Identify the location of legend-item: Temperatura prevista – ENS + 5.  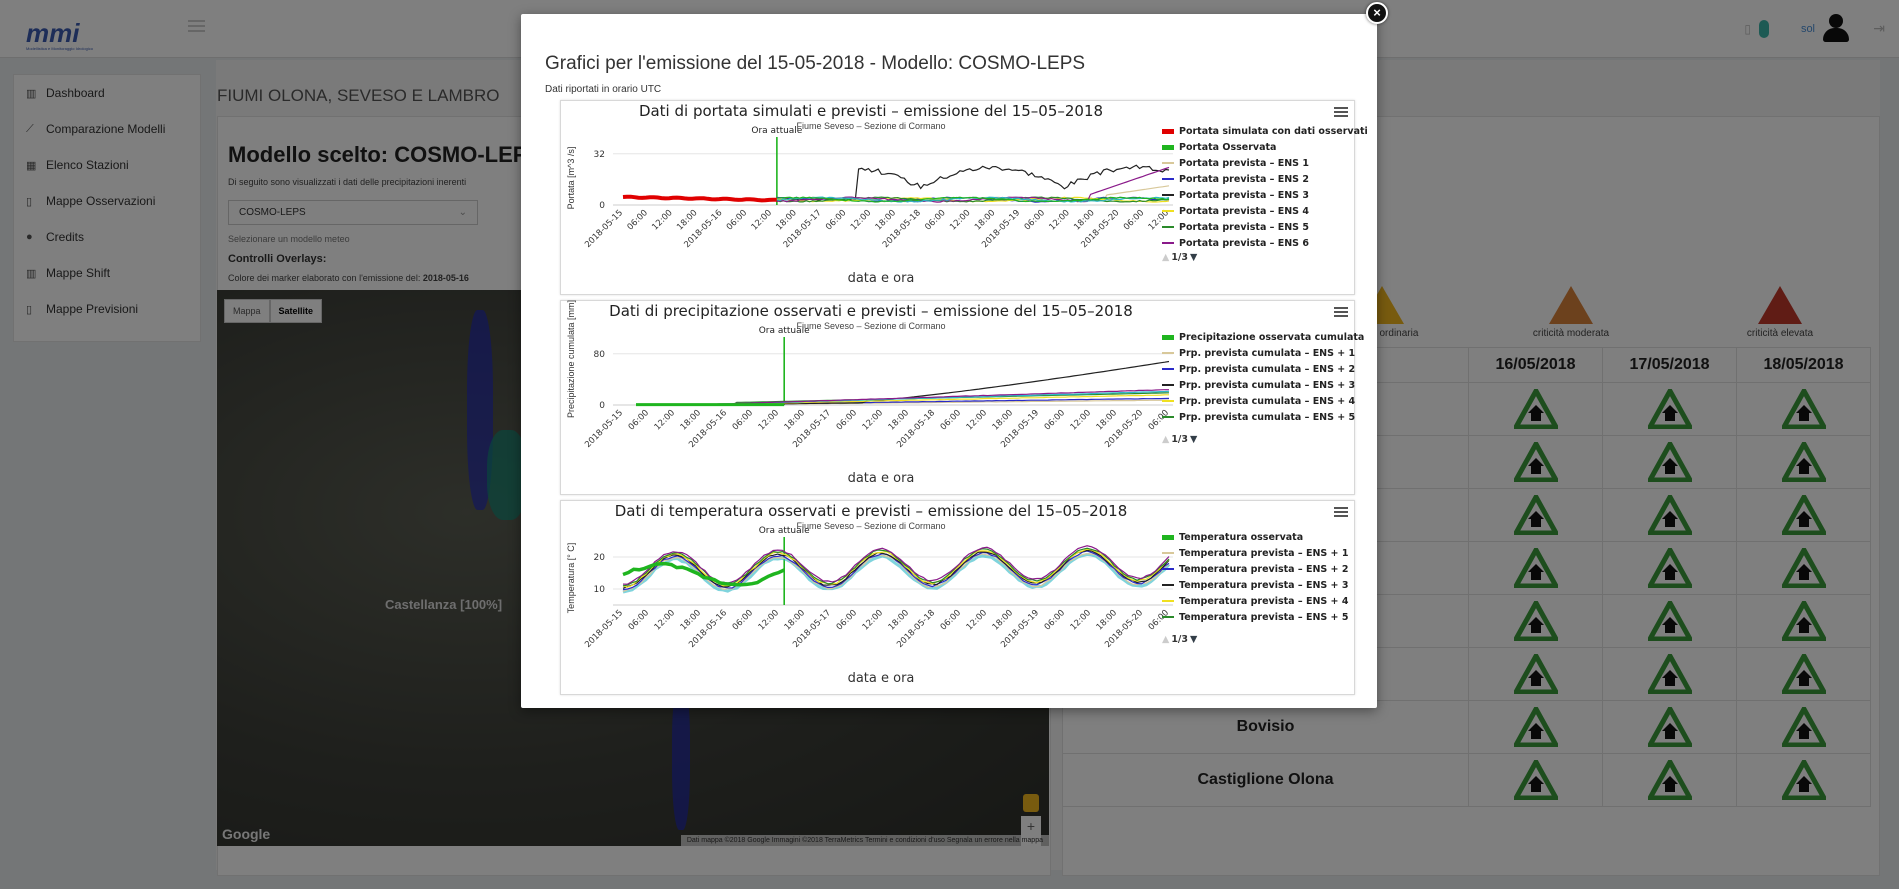
(1257, 617).